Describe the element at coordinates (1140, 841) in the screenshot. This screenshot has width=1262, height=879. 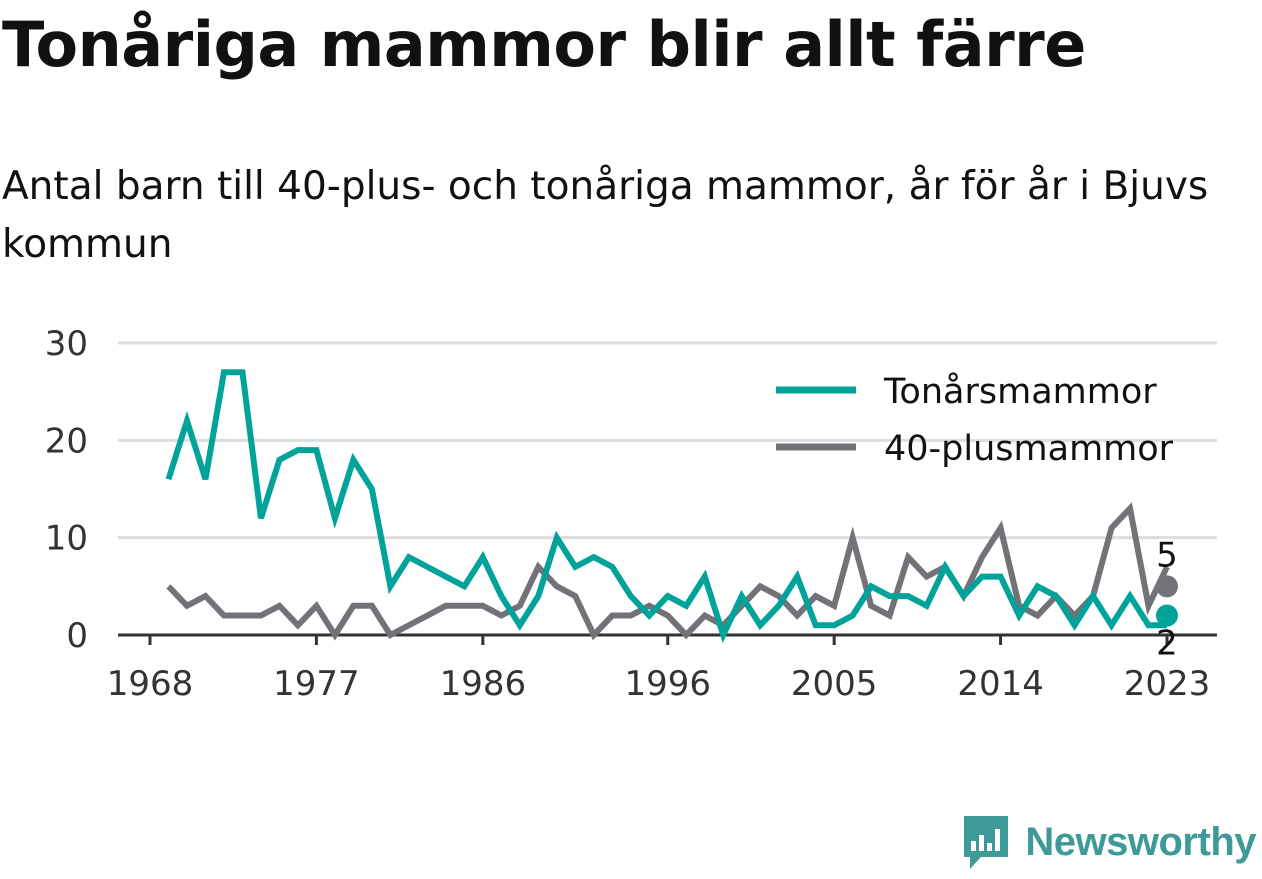
I see `brand-name: Newsworthy` at that location.